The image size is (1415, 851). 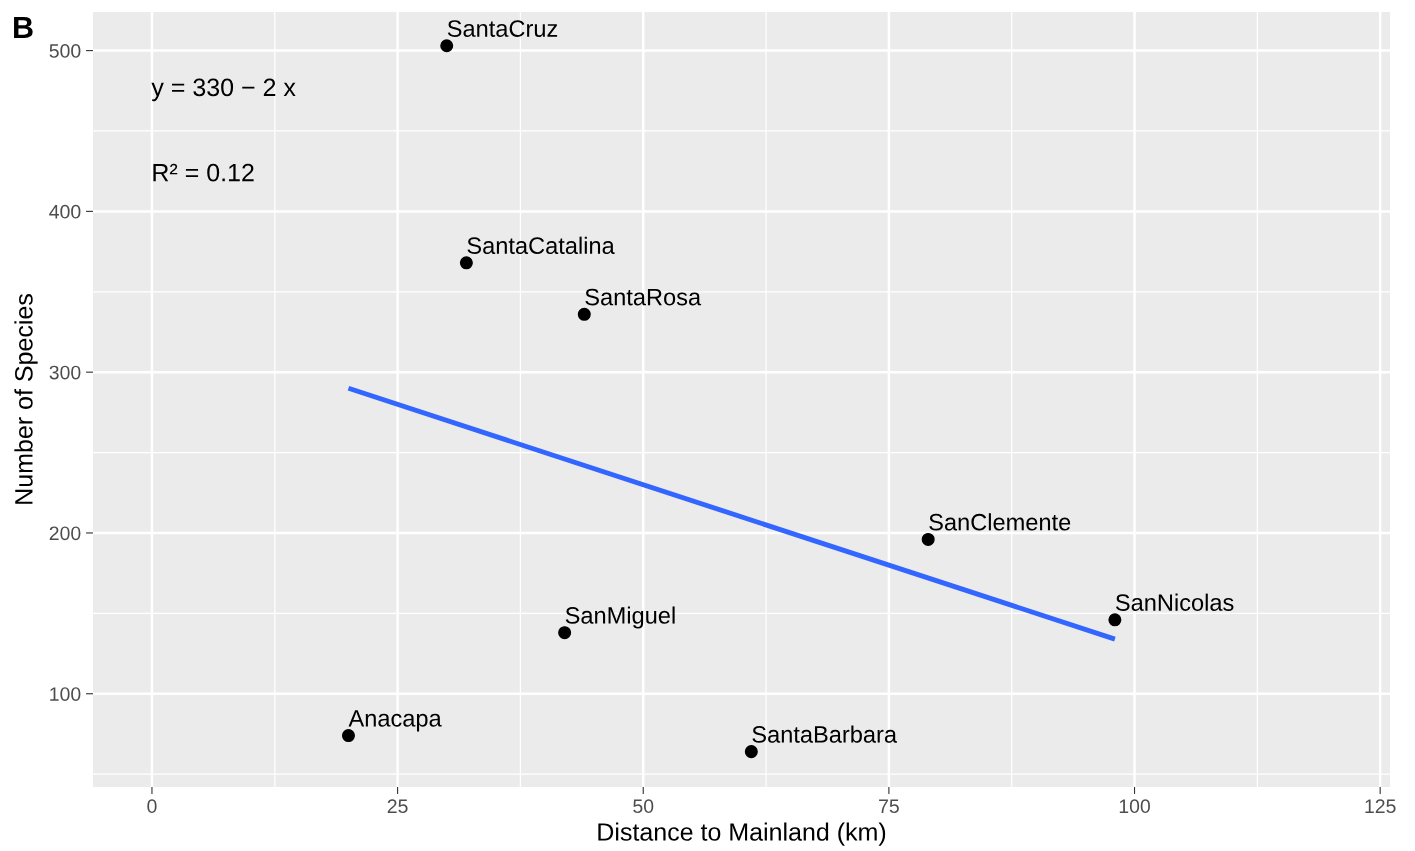 What do you see at coordinates (825, 734) in the screenshot?
I see `data-label: SantaBarbara` at bounding box center [825, 734].